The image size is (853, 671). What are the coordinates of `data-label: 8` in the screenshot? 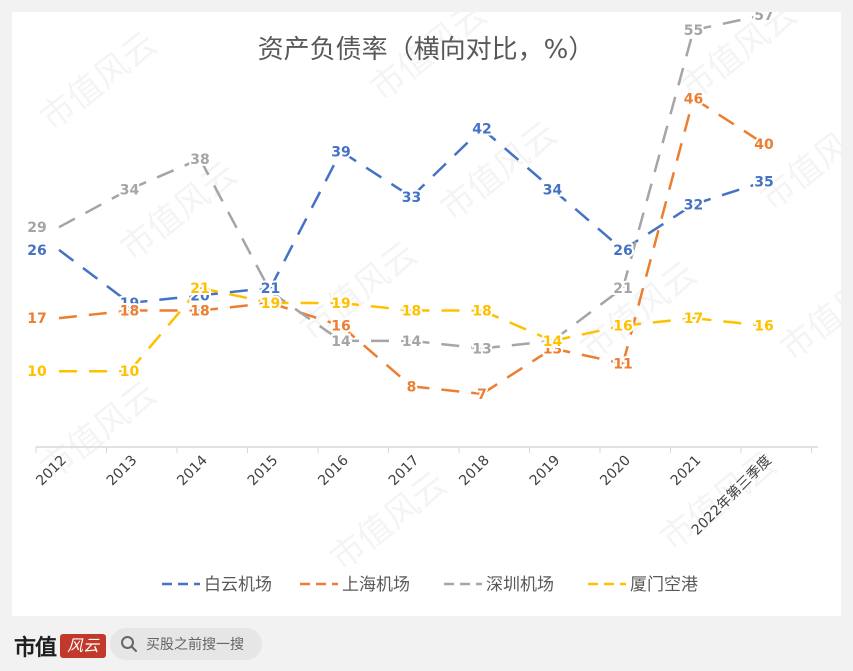 It's located at (412, 387).